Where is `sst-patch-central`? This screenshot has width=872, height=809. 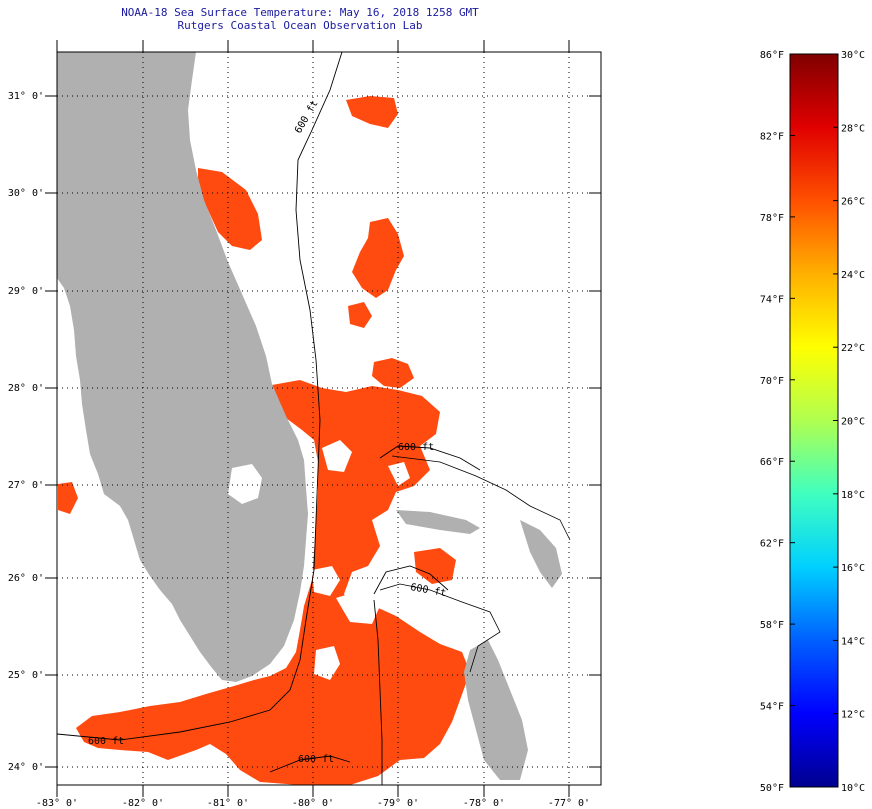 sst-patch-central is located at coordinates (393, 373).